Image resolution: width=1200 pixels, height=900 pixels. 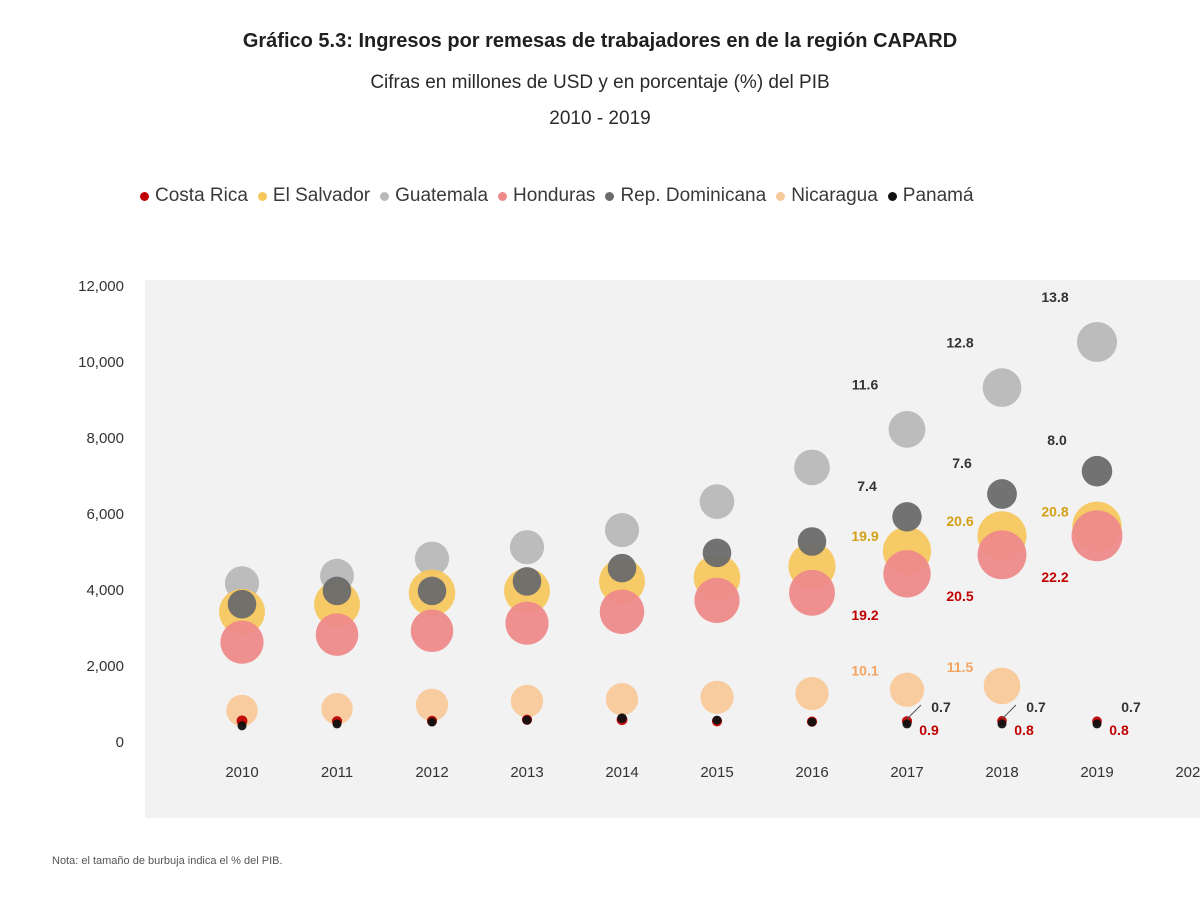 What do you see at coordinates (1097, 471) in the screenshot?
I see `bubble-rep-dominicana-2019` at bounding box center [1097, 471].